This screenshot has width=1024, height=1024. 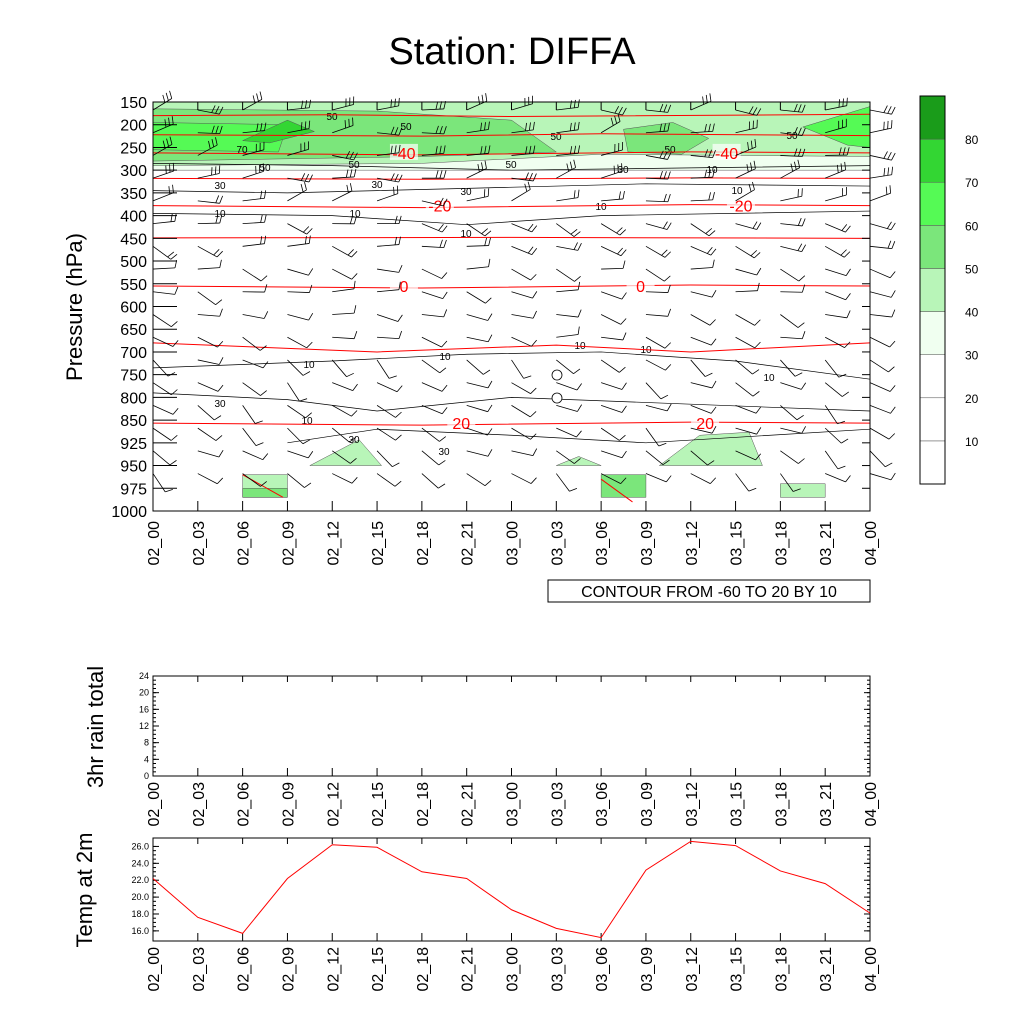 I want to click on x-tick-label: 02_15, so click(x=378, y=969).